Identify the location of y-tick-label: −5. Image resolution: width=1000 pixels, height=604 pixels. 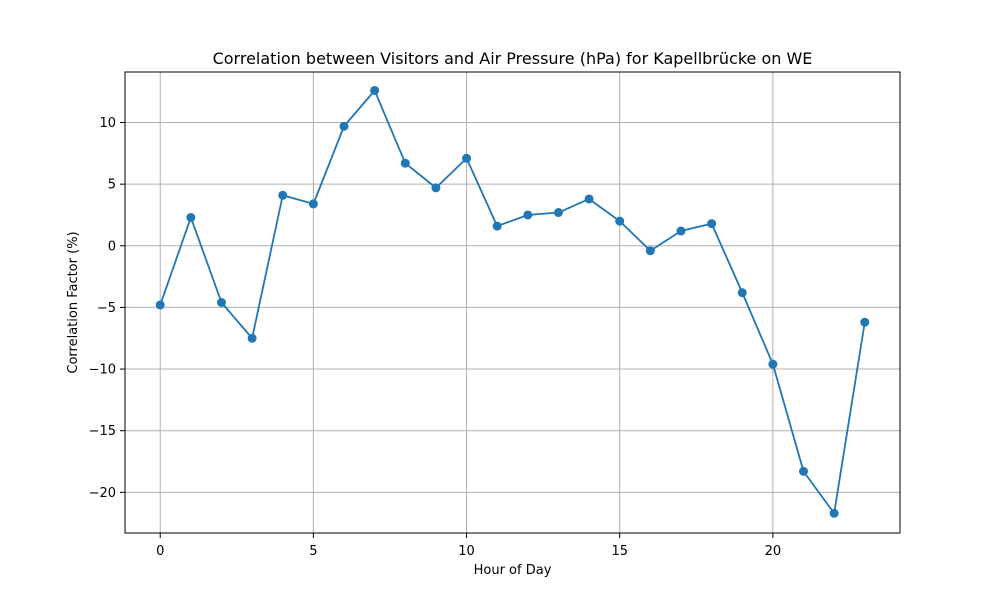
(106, 308).